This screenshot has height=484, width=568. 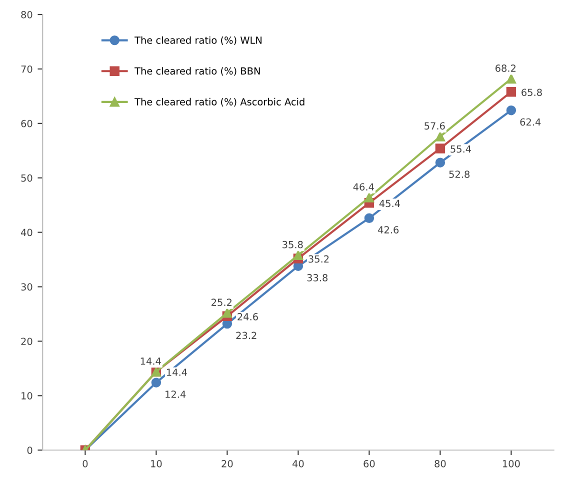 What do you see at coordinates (459, 174) in the screenshot?
I see `data-label: 52.8` at bounding box center [459, 174].